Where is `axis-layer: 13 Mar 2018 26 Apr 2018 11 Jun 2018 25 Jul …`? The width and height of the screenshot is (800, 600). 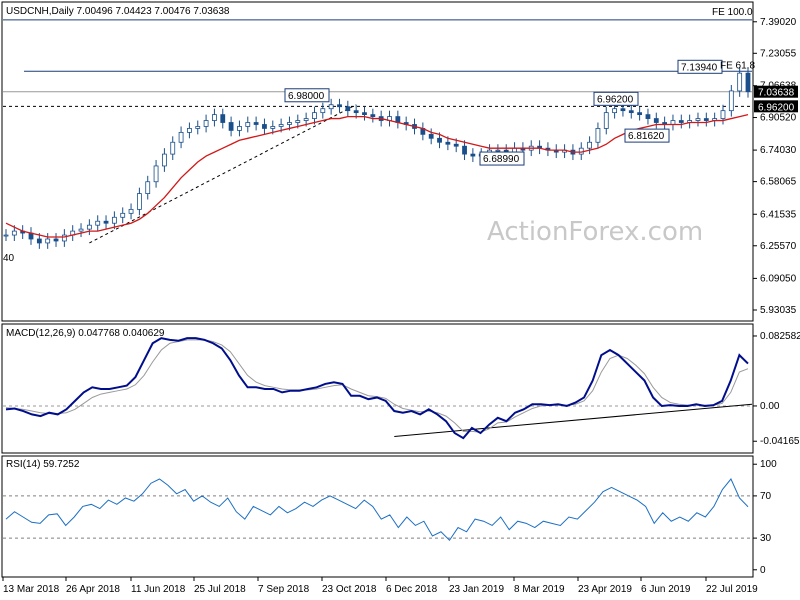 axis-layer: 13 Mar 2018 26 Apr 2018 11 Jun 2018 25 Jul … is located at coordinates (380, 586).